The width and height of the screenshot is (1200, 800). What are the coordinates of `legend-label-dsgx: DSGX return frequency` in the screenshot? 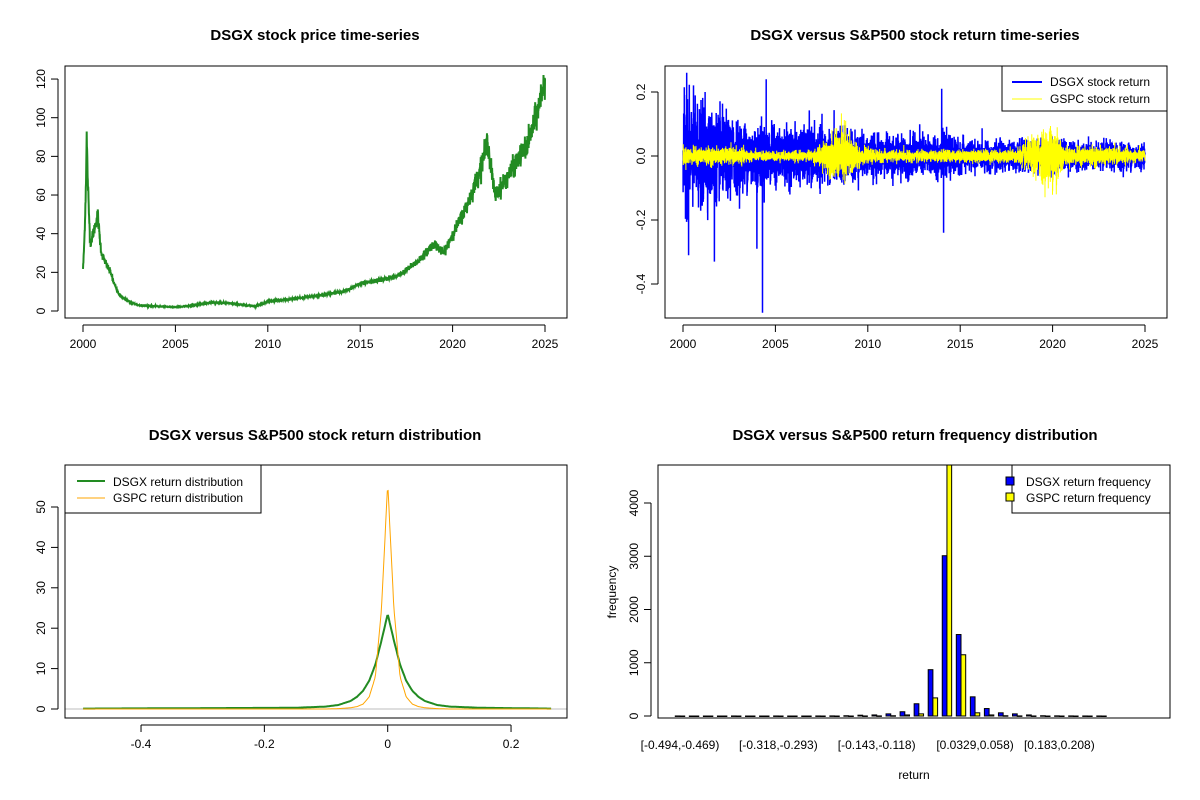 It's located at (1088, 482).